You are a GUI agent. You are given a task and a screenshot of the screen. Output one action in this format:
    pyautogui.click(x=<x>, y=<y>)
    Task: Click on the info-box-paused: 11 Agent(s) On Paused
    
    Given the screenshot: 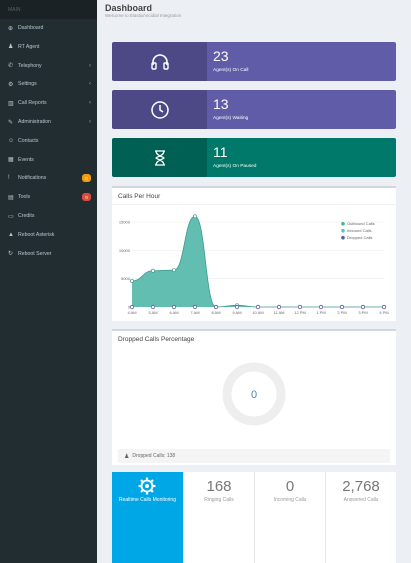 What is the action you would take?
    pyautogui.click(x=254, y=157)
    